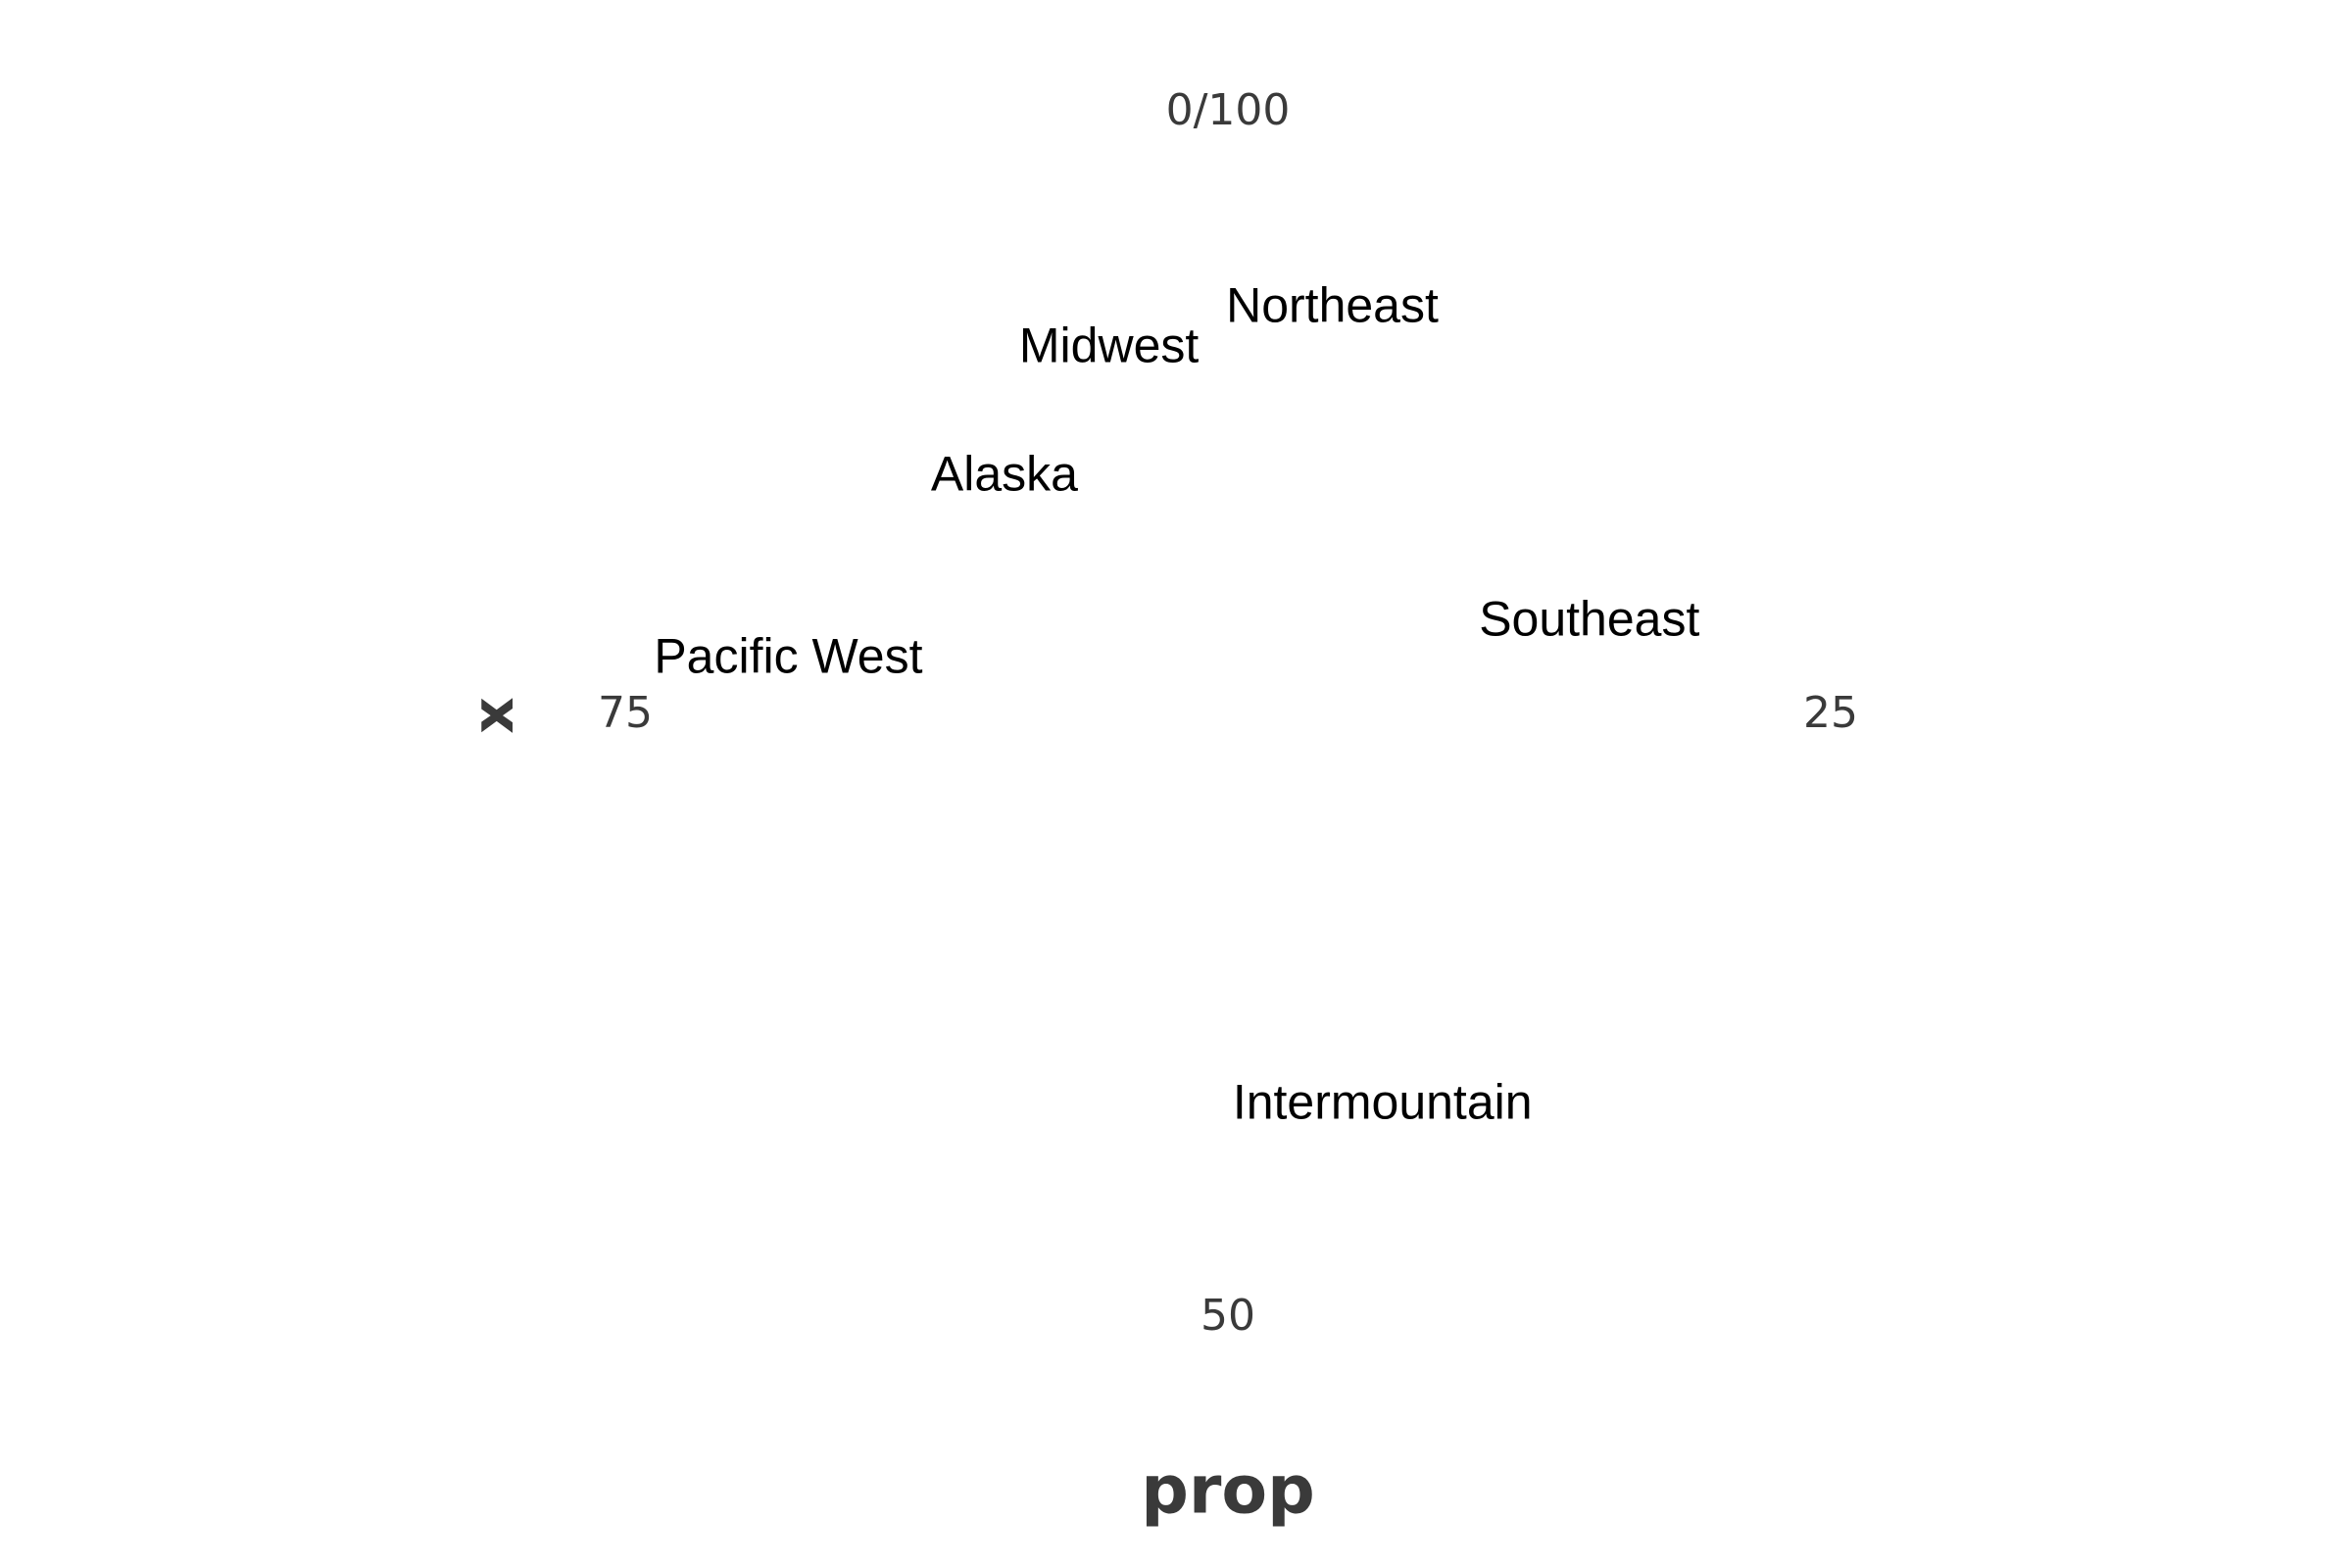 This screenshot has height=1568, width=2352. What do you see at coordinates (625, 713) in the screenshot?
I see `theta-tick-label: 75` at bounding box center [625, 713].